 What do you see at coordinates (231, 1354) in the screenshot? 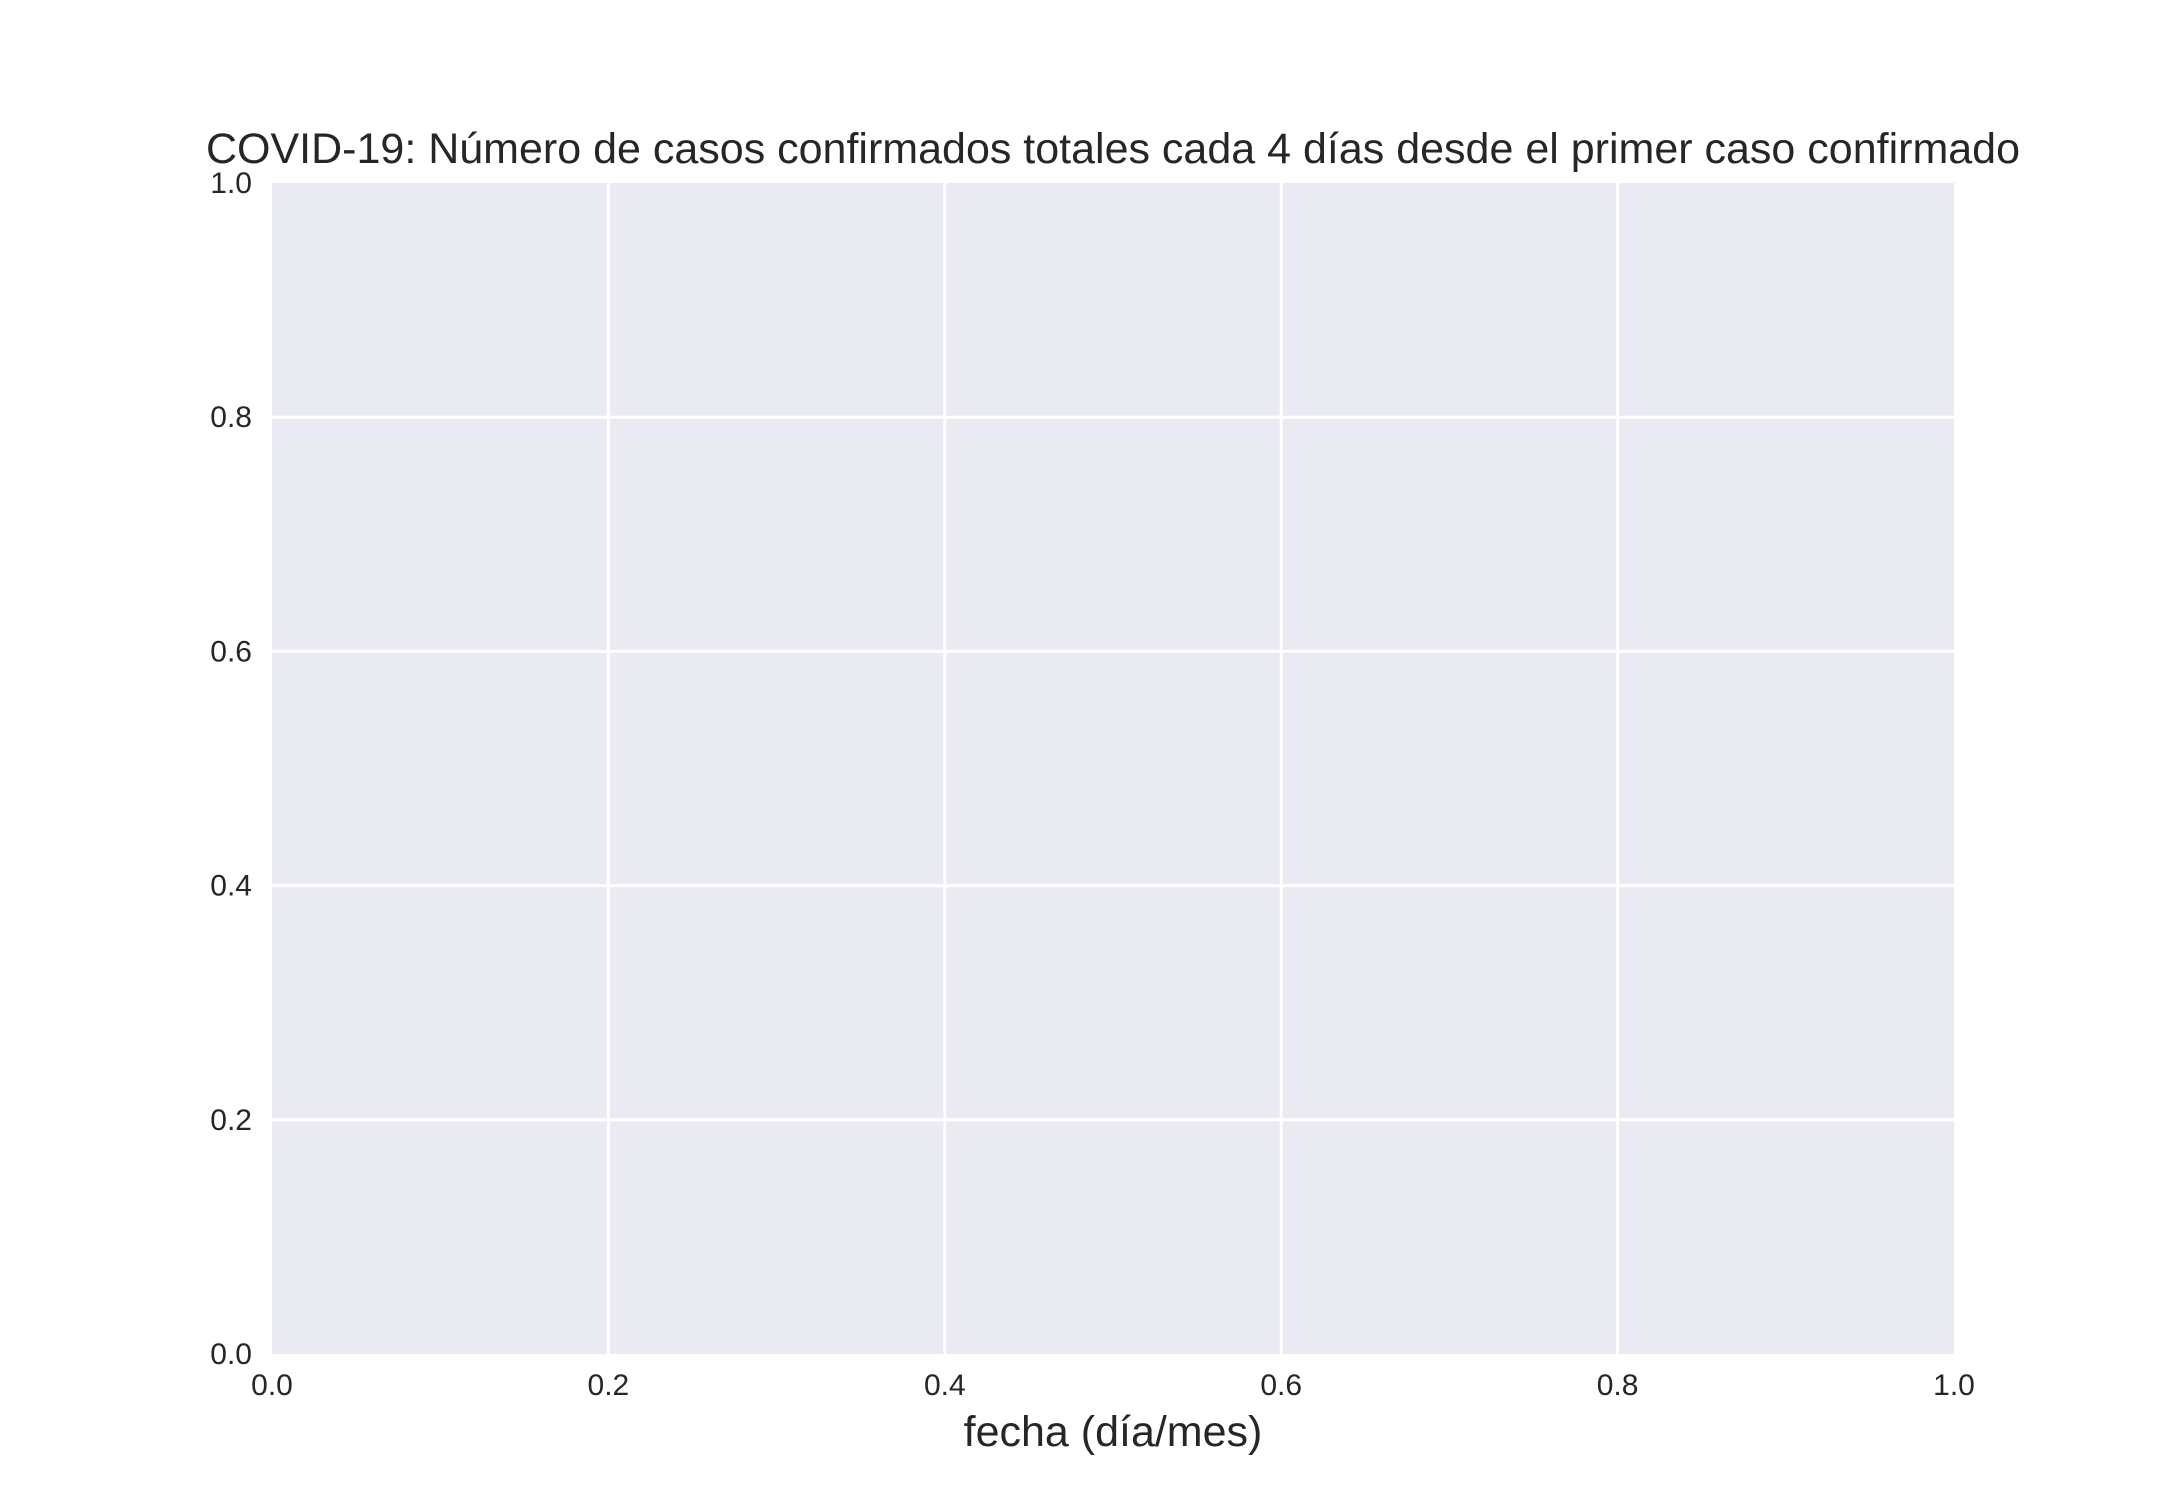
I see `y-tick-label: 0.0` at bounding box center [231, 1354].